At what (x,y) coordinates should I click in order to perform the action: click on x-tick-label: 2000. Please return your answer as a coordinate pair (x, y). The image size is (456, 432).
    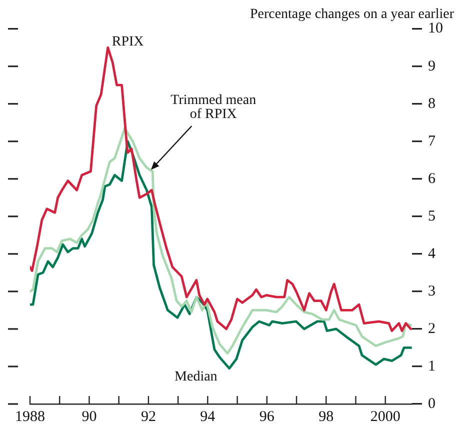
    Looking at the image, I should click on (385, 416).